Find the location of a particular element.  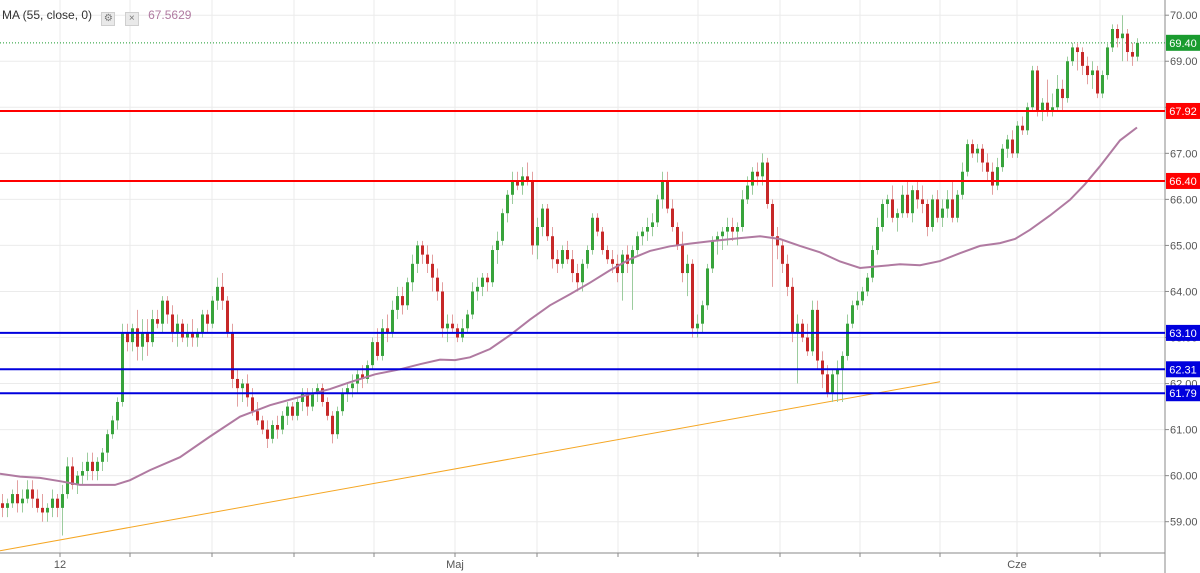

settings-icon: ⚙ is located at coordinates (108, 19).